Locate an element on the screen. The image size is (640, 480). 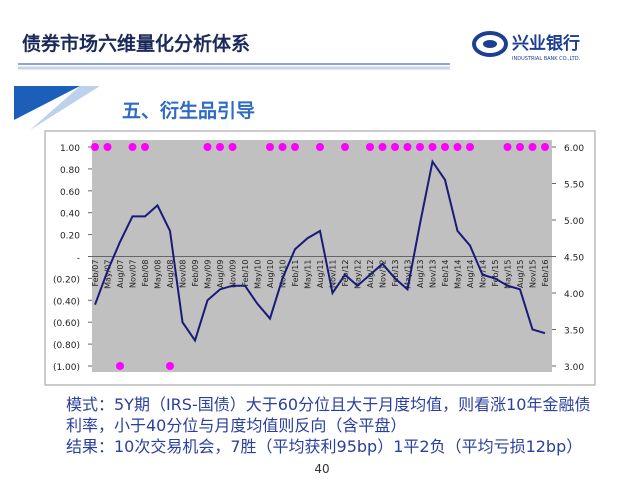
x-tick-label: Feb/16 is located at coordinates (545, 273).